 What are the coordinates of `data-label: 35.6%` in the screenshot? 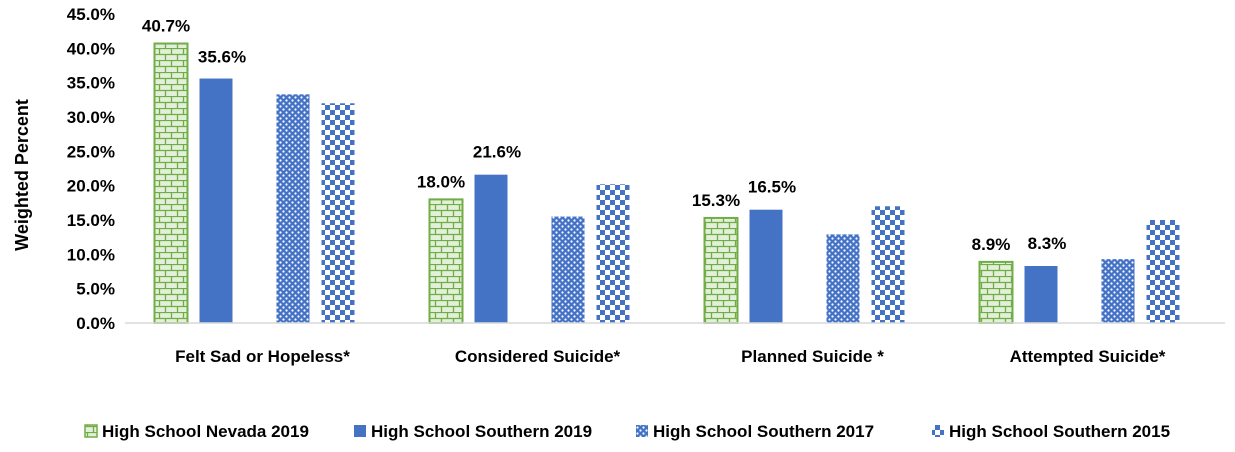 It's located at (222, 57).